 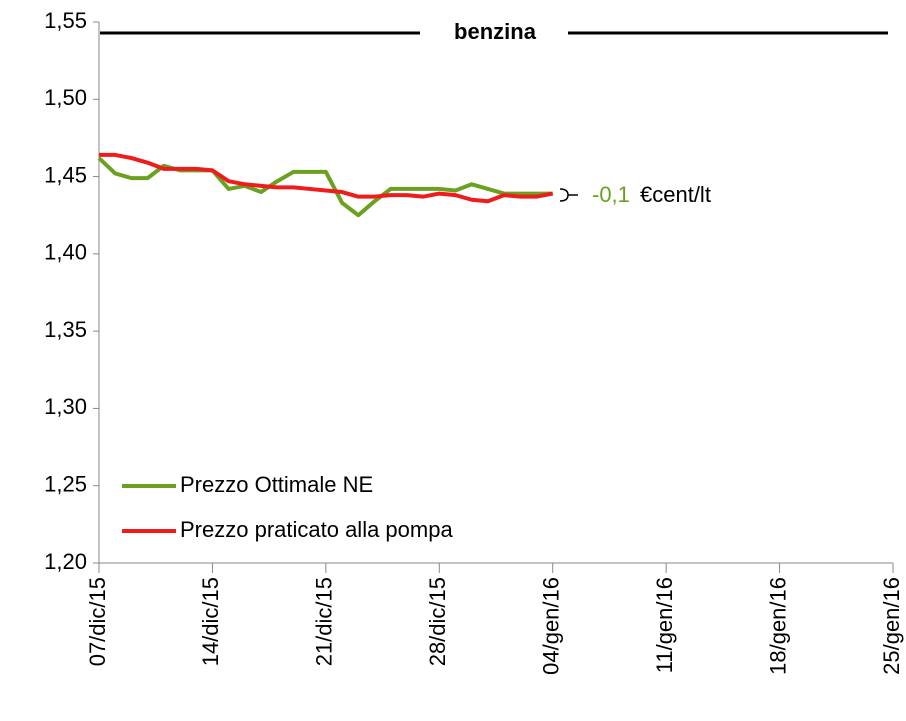 I want to click on annotation-unit: €cent/lt, so click(x=675, y=194).